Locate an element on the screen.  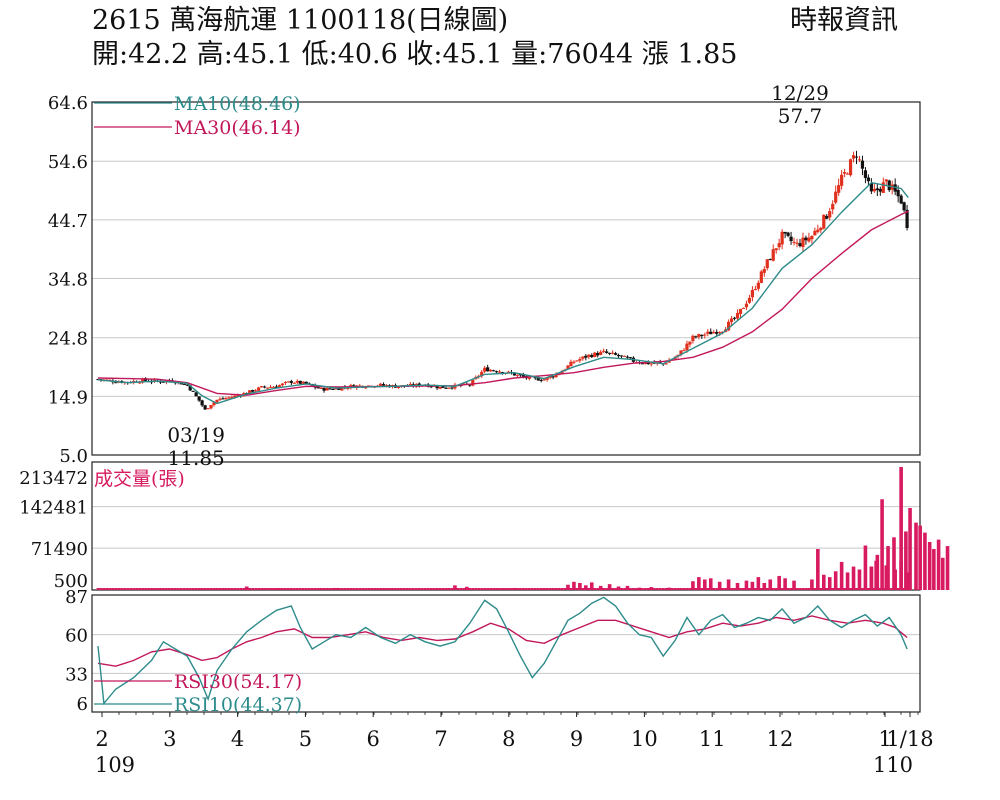
x-axis-label: 7 is located at coordinates (440, 739).